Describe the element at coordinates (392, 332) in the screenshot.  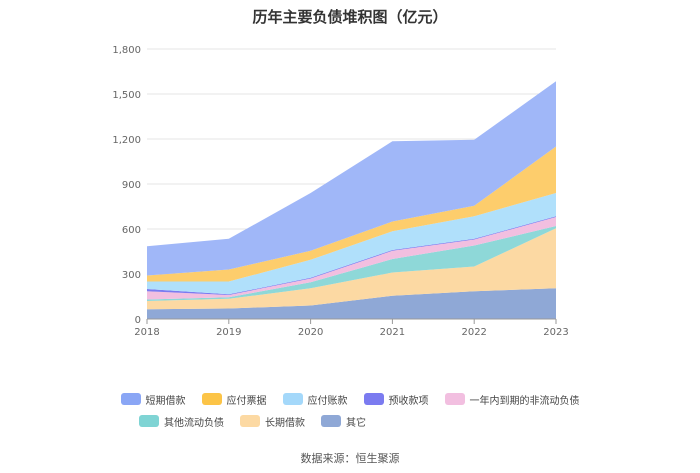
I see `x-tick-label: 2021` at that location.